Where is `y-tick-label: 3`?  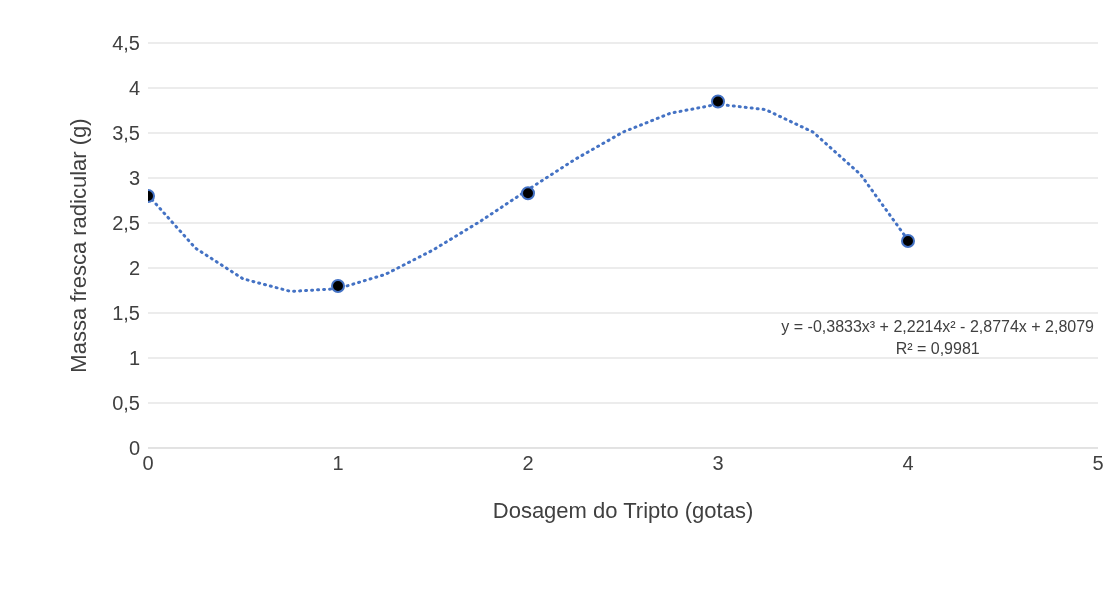 y-tick-label: 3 is located at coordinates (134, 178).